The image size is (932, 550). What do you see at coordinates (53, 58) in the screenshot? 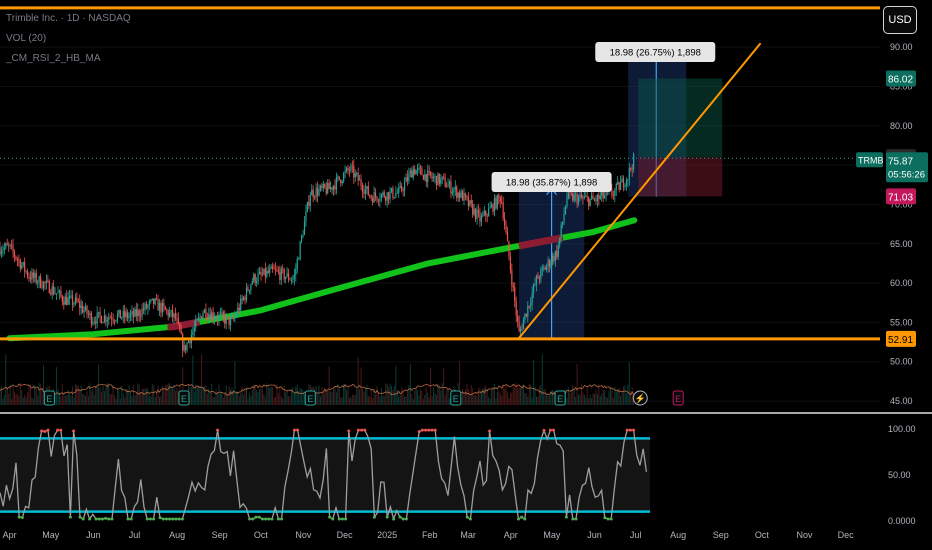
I see `rsi-indicator-label: _CM_RSI_2_HB_MA` at bounding box center [53, 58].